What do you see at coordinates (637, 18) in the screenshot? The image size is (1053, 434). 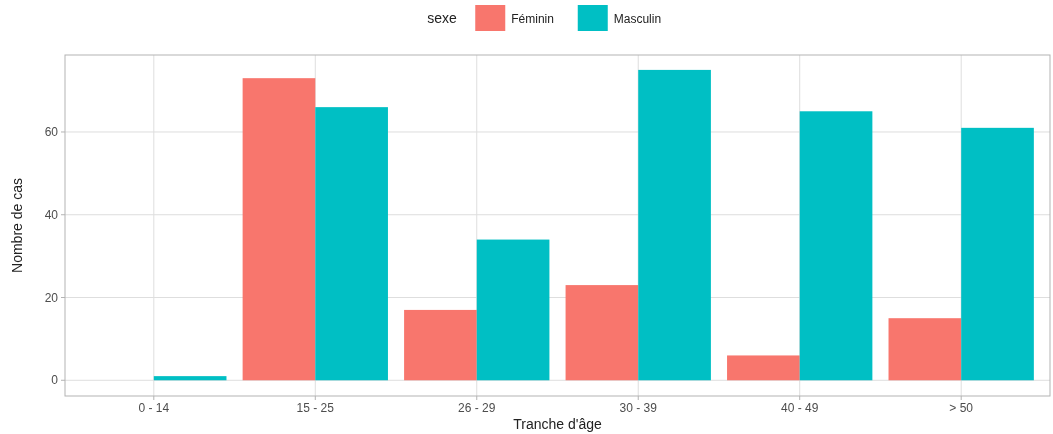 I see `legend-label: Masculin` at bounding box center [637, 18].